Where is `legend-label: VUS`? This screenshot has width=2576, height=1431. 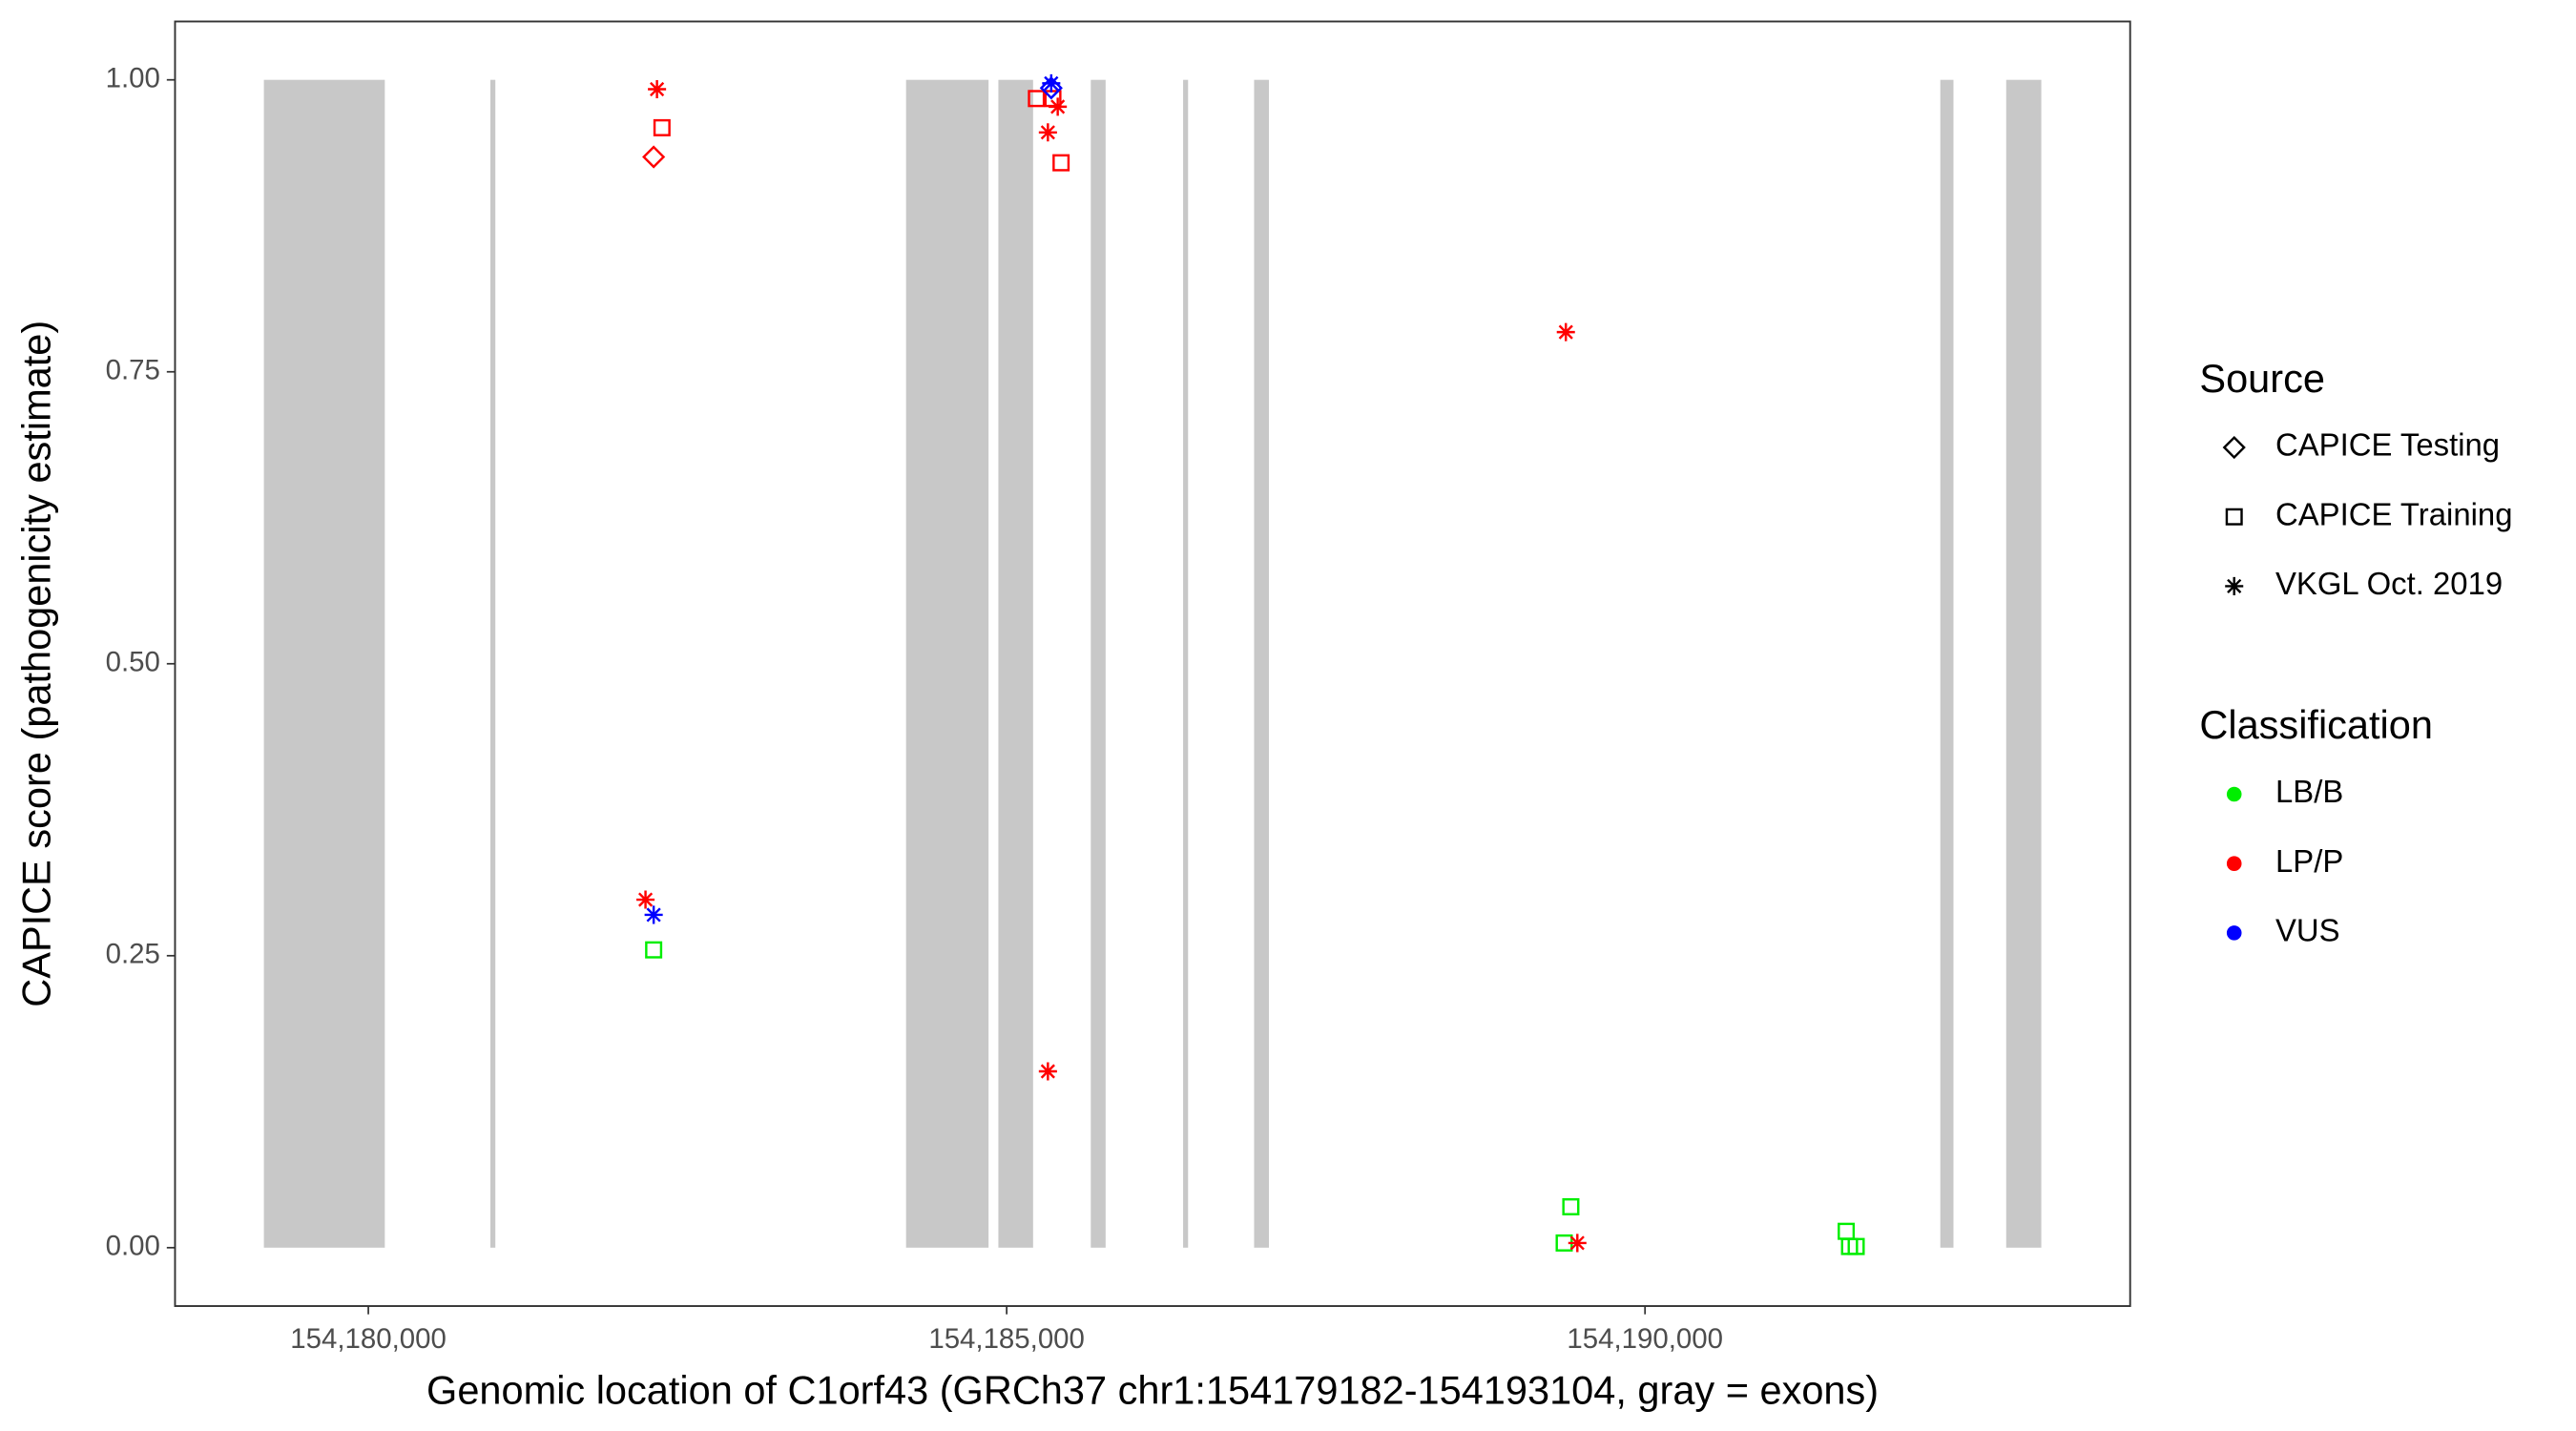 legend-label: VUS is located at coordinates (2307, 930).